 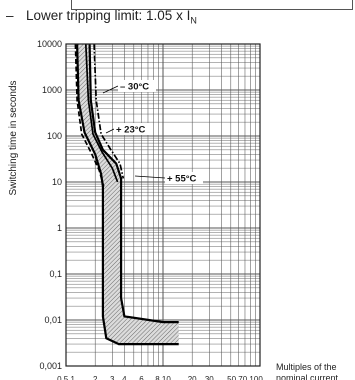 What do you see at coordinates (52, 90) in the screenshot?
I see `y-tick-label: 1000` at bounding box center [52, 90].